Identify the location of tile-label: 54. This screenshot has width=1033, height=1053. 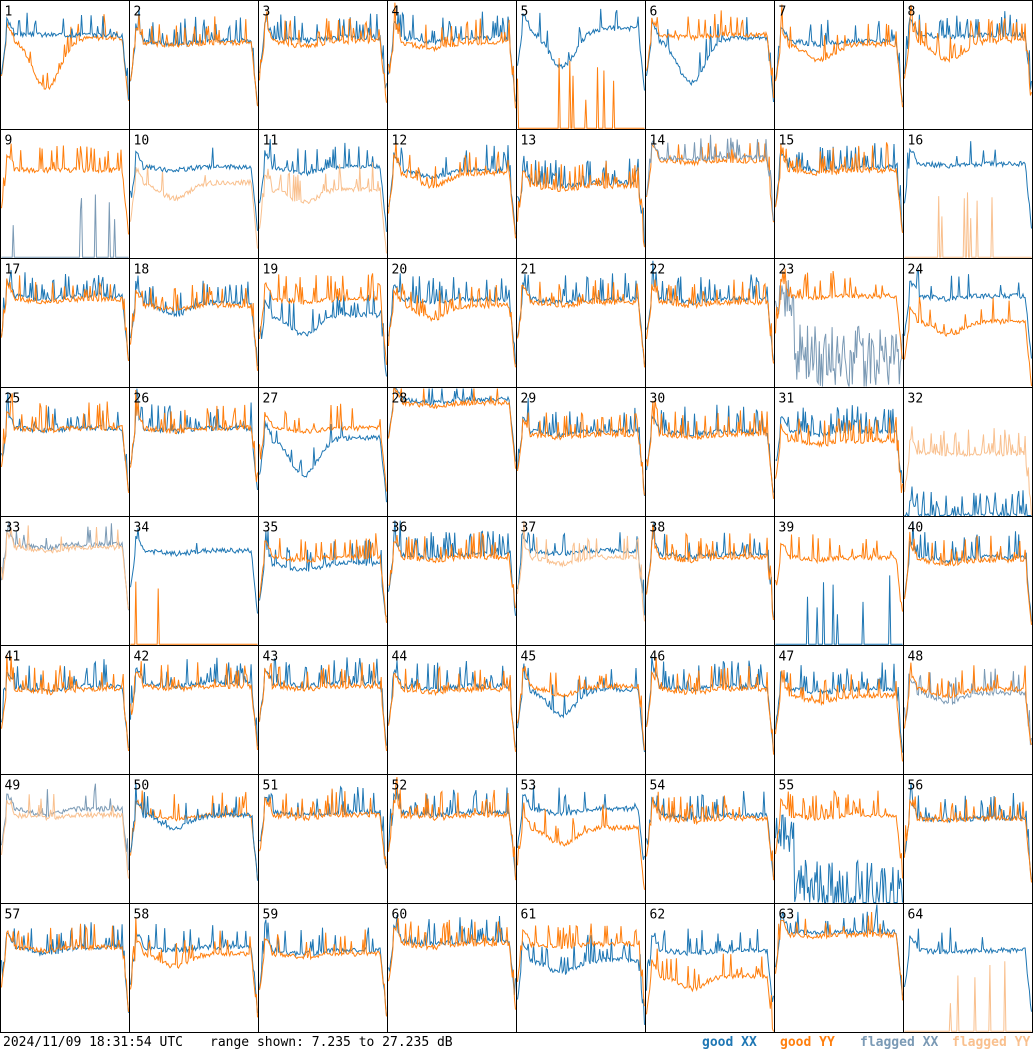
(658, 786).